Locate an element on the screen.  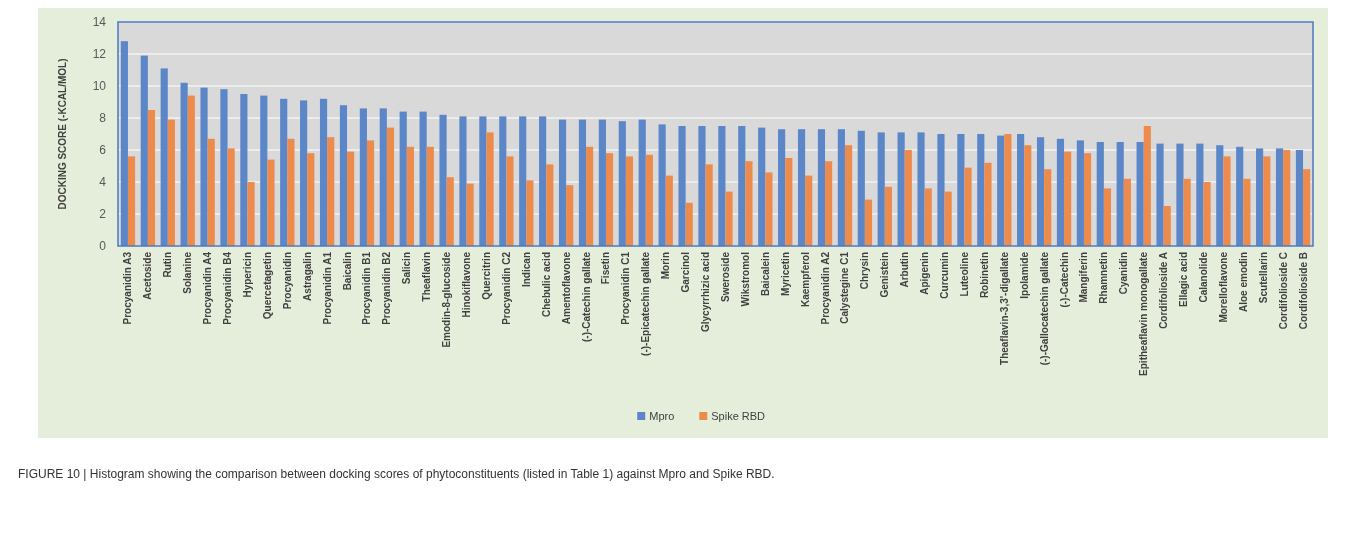
x-tick-label: Arbutin is located at coordinates (905, 270).